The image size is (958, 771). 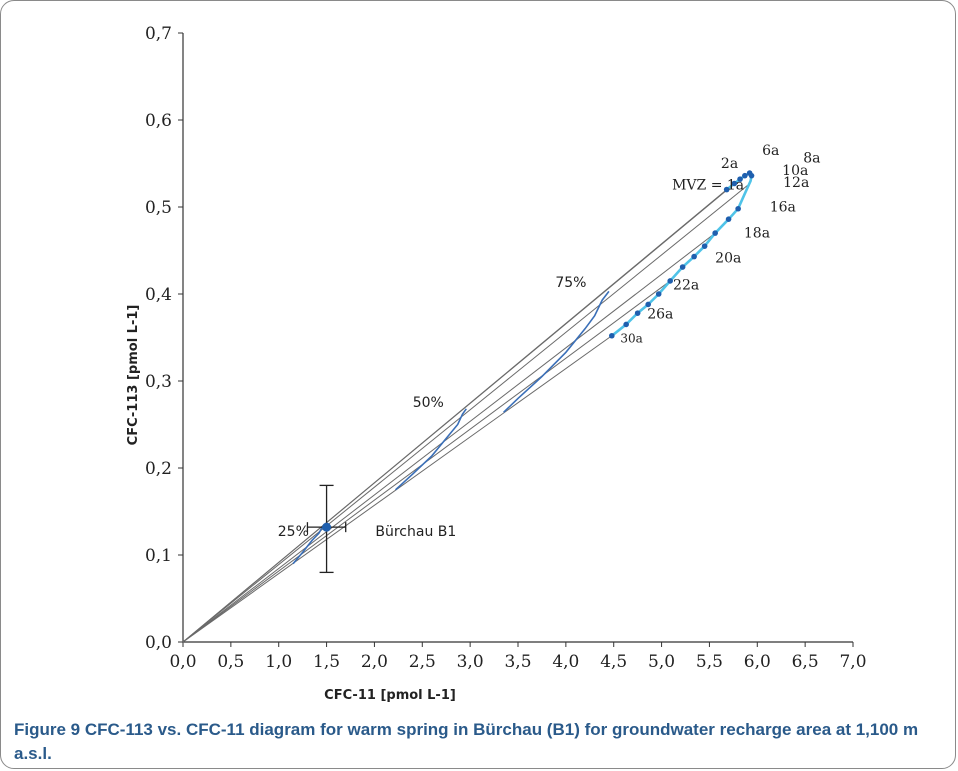 What do you see at coordinates (422, 662) in the screenshot?
I see `x-tick-label: 2,5` at bounding box center [422, 662].